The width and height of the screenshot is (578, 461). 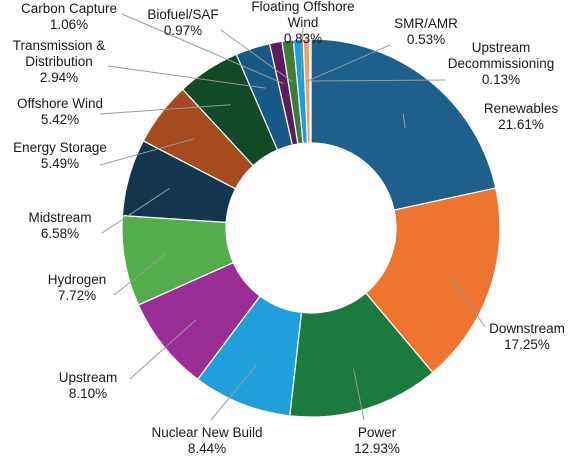 I want to click on slice-downstream, so click(x=432, y=280).